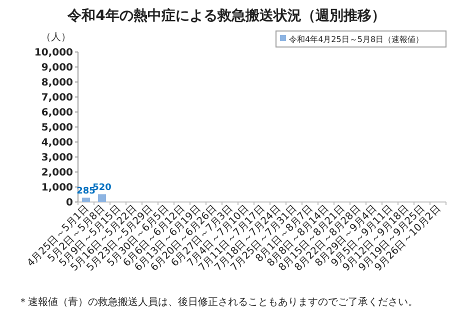  What do you see at coordinates (356, 39) in the screenshot?
I see `legend-label: 令和4年4月25日～5月8日（速報値）` at bounding box center [356, 39].